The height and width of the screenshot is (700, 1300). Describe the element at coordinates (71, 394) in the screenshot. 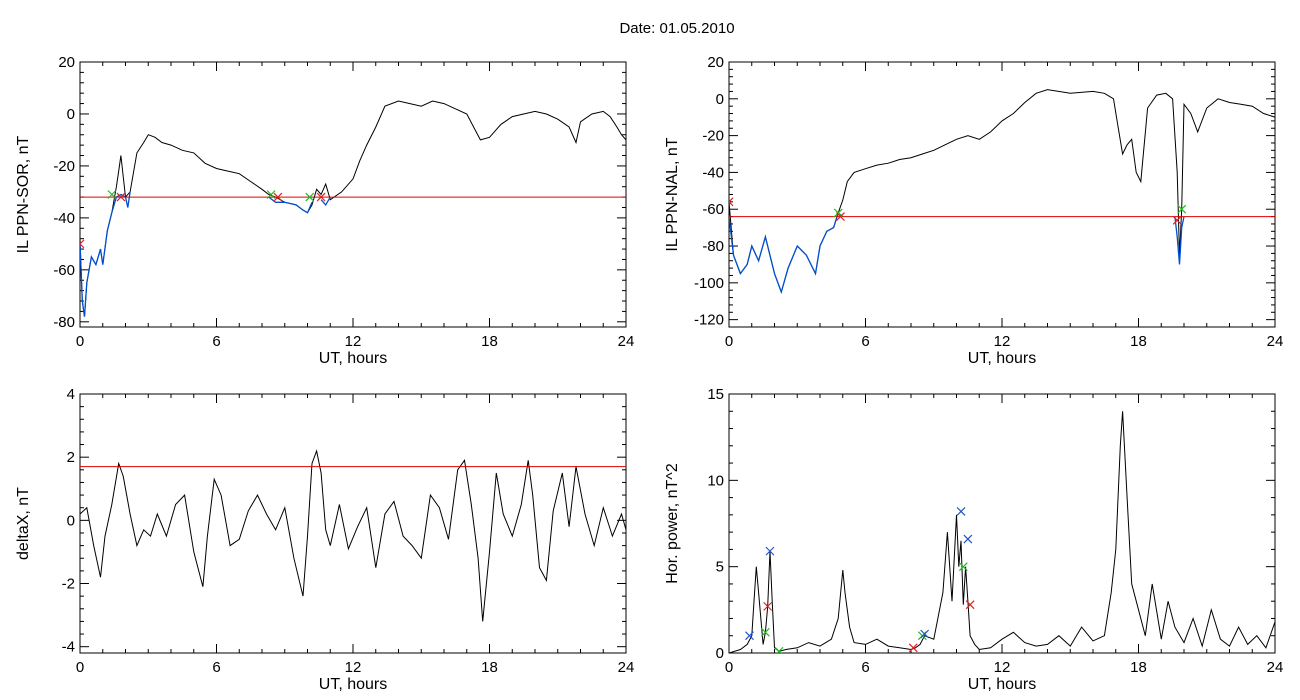

I see `y-tick-label: 4` at that location.